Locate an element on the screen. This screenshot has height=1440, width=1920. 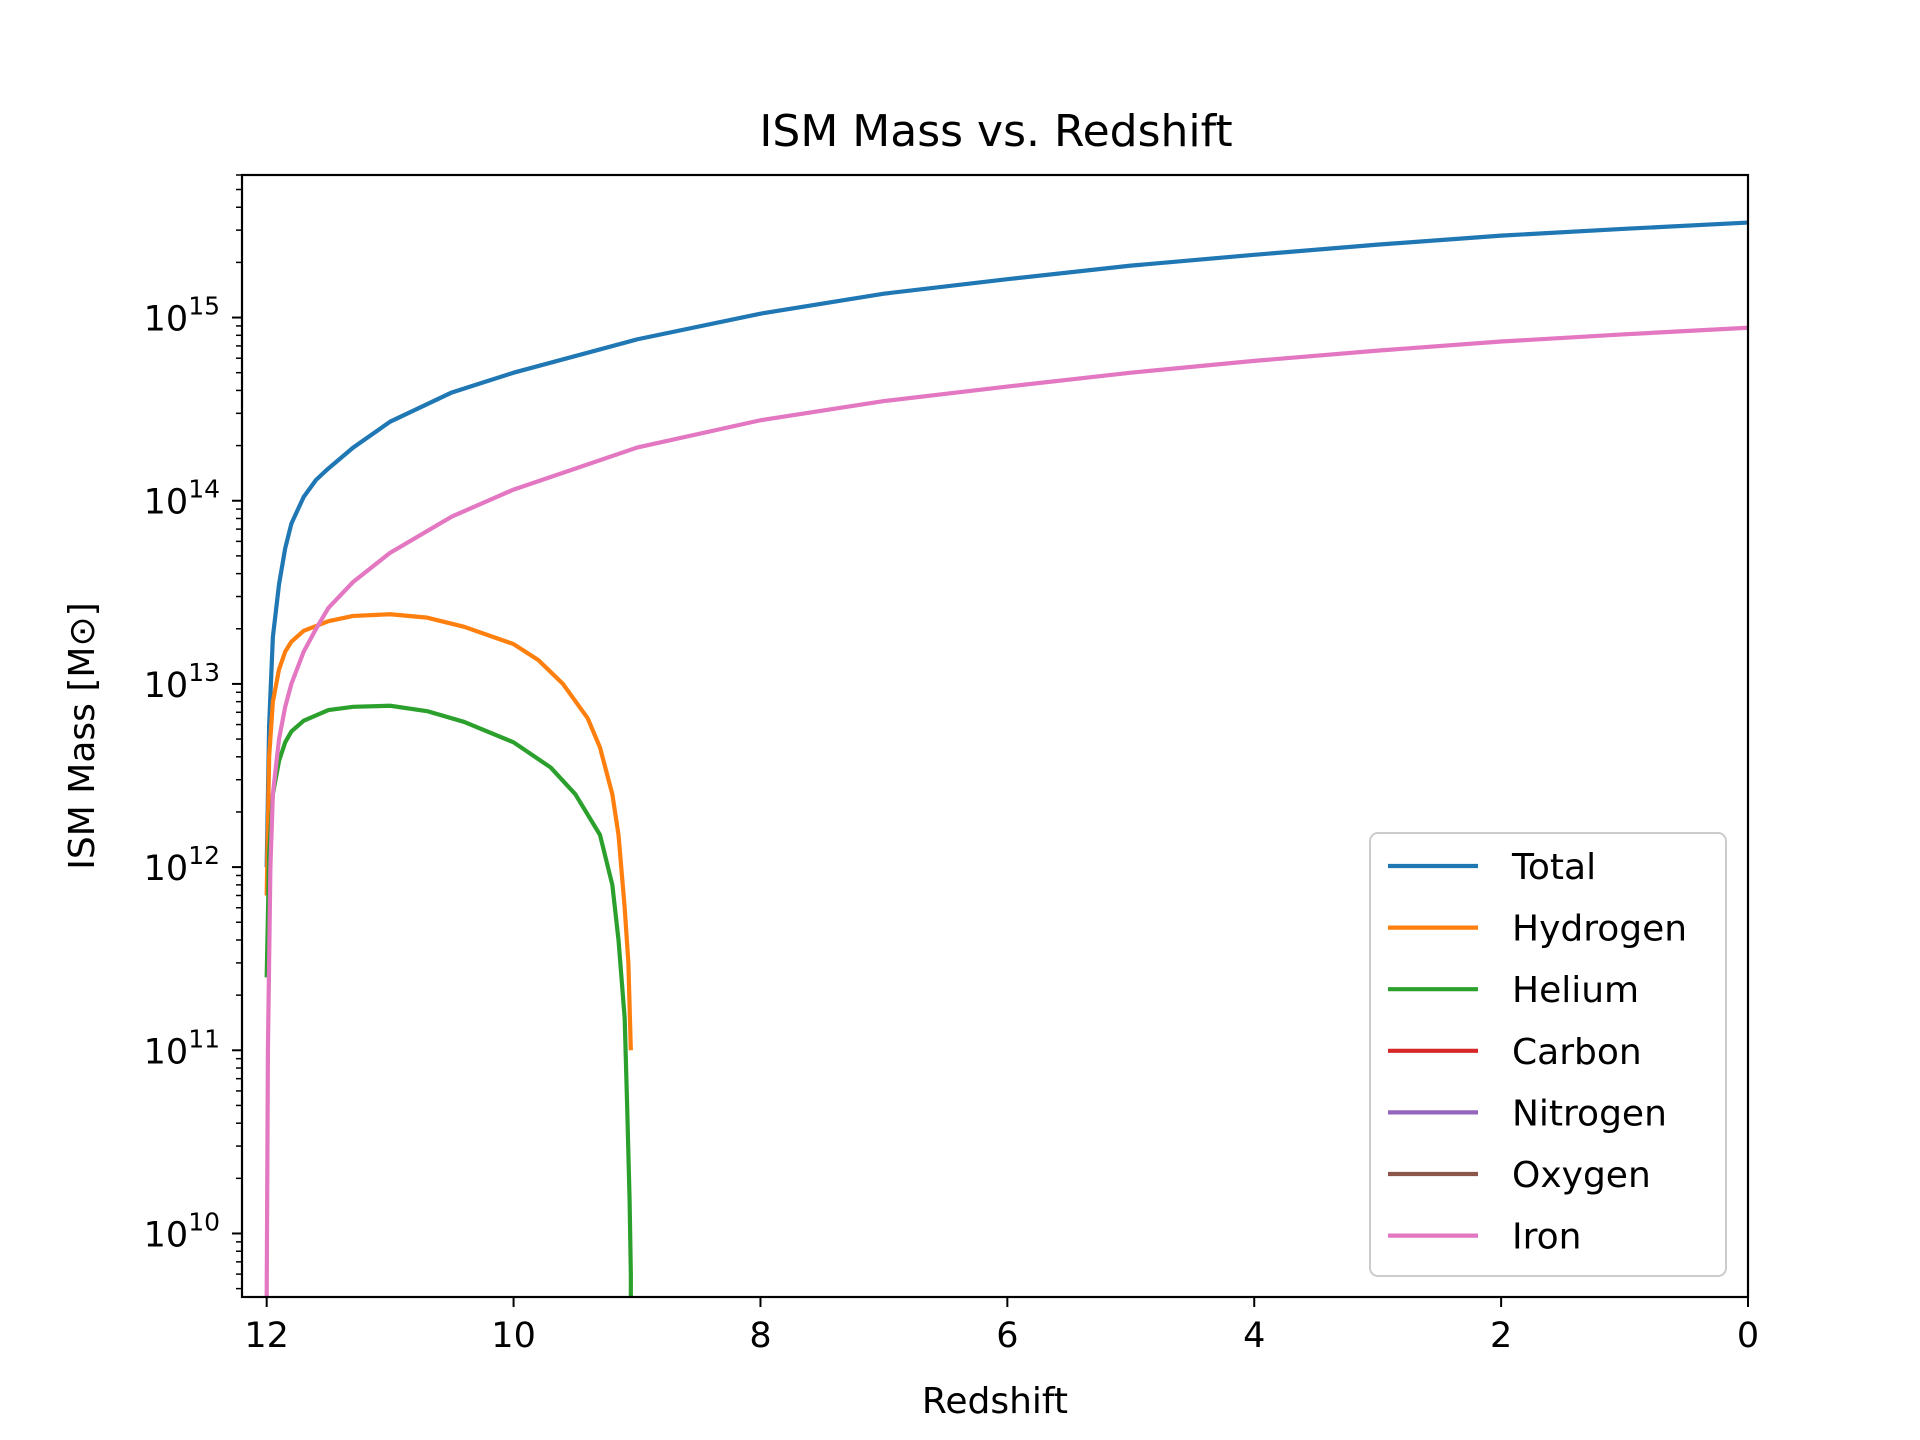
legend-label-nitrogen: Nitrogen is located at coordinates (1589, 1113).